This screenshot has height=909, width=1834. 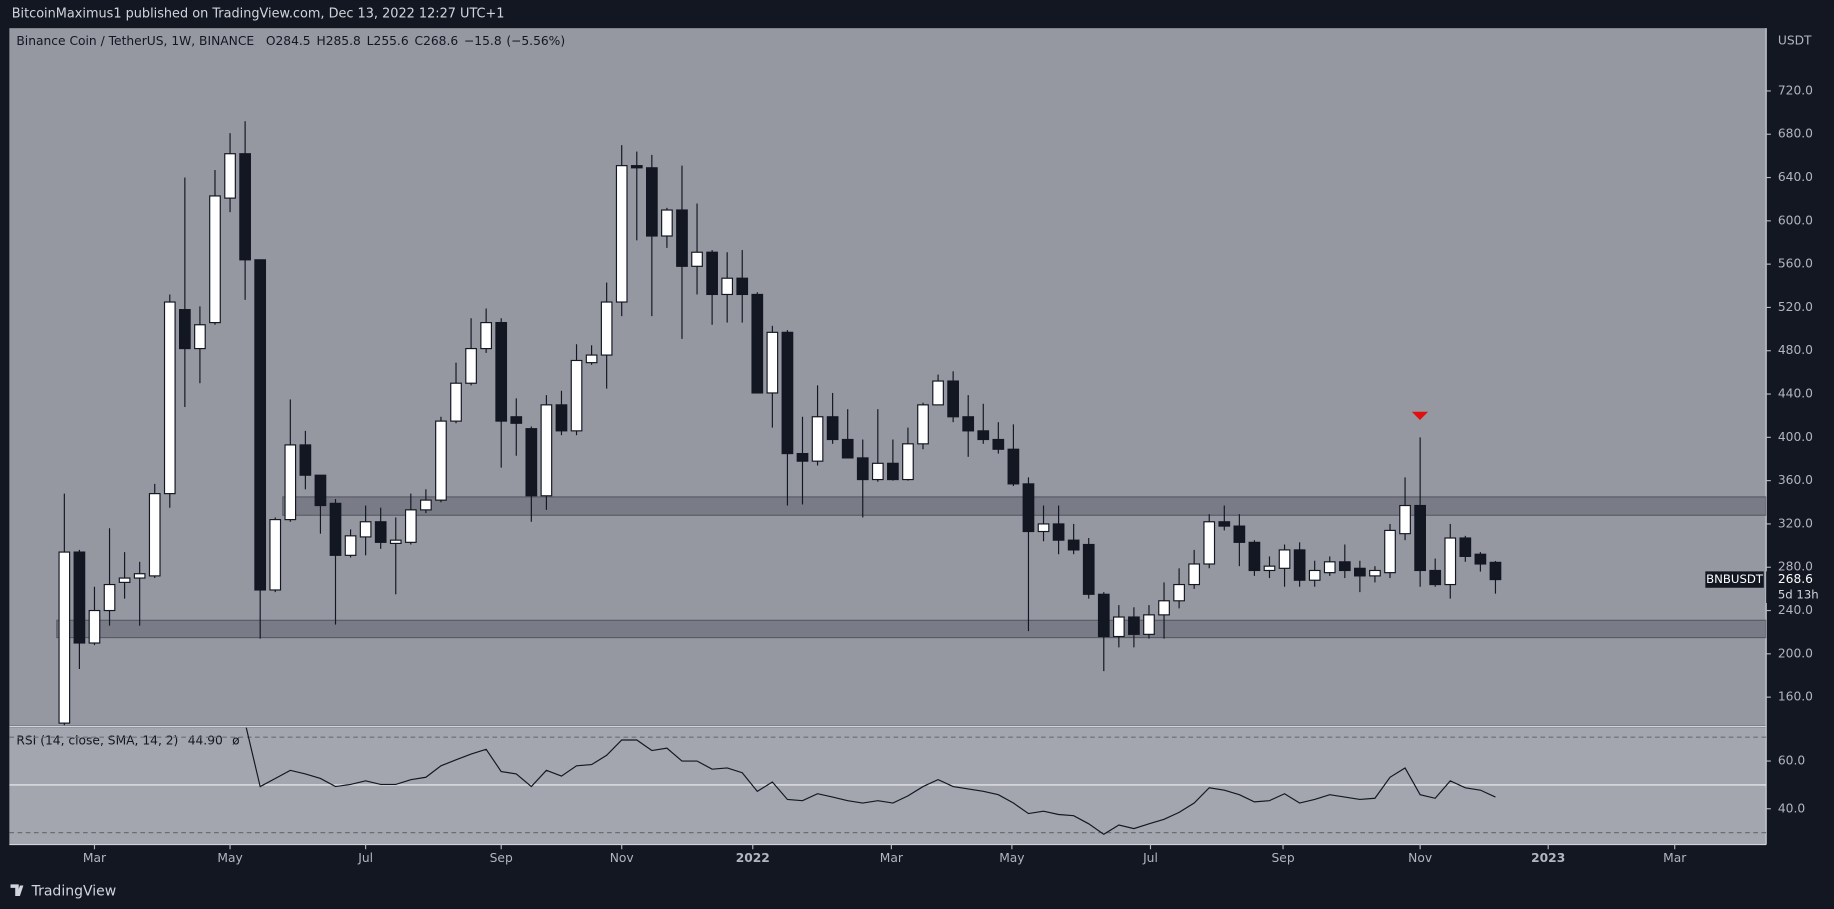 I want to click on countdown: 5d 13h, so click(x=1798, y=594).